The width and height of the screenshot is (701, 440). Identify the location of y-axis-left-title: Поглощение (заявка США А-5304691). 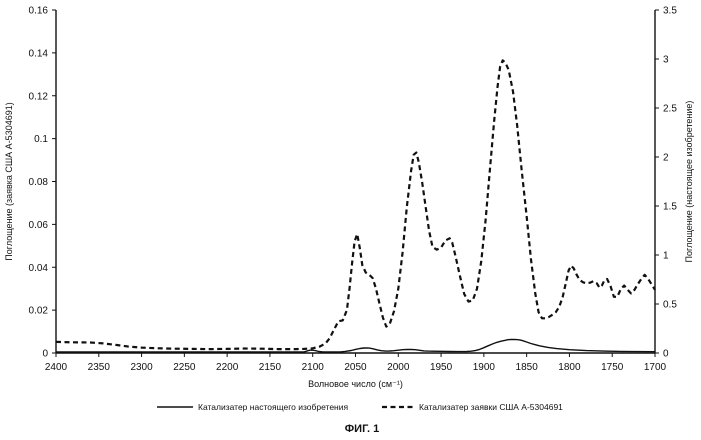
(9, 181).